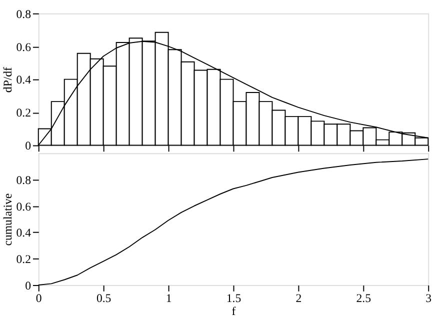 The image size is (436, 323). Describe the element at coordinates (234, 298) in the screenshot. I see `x-tick-label: 1.5` at that location.